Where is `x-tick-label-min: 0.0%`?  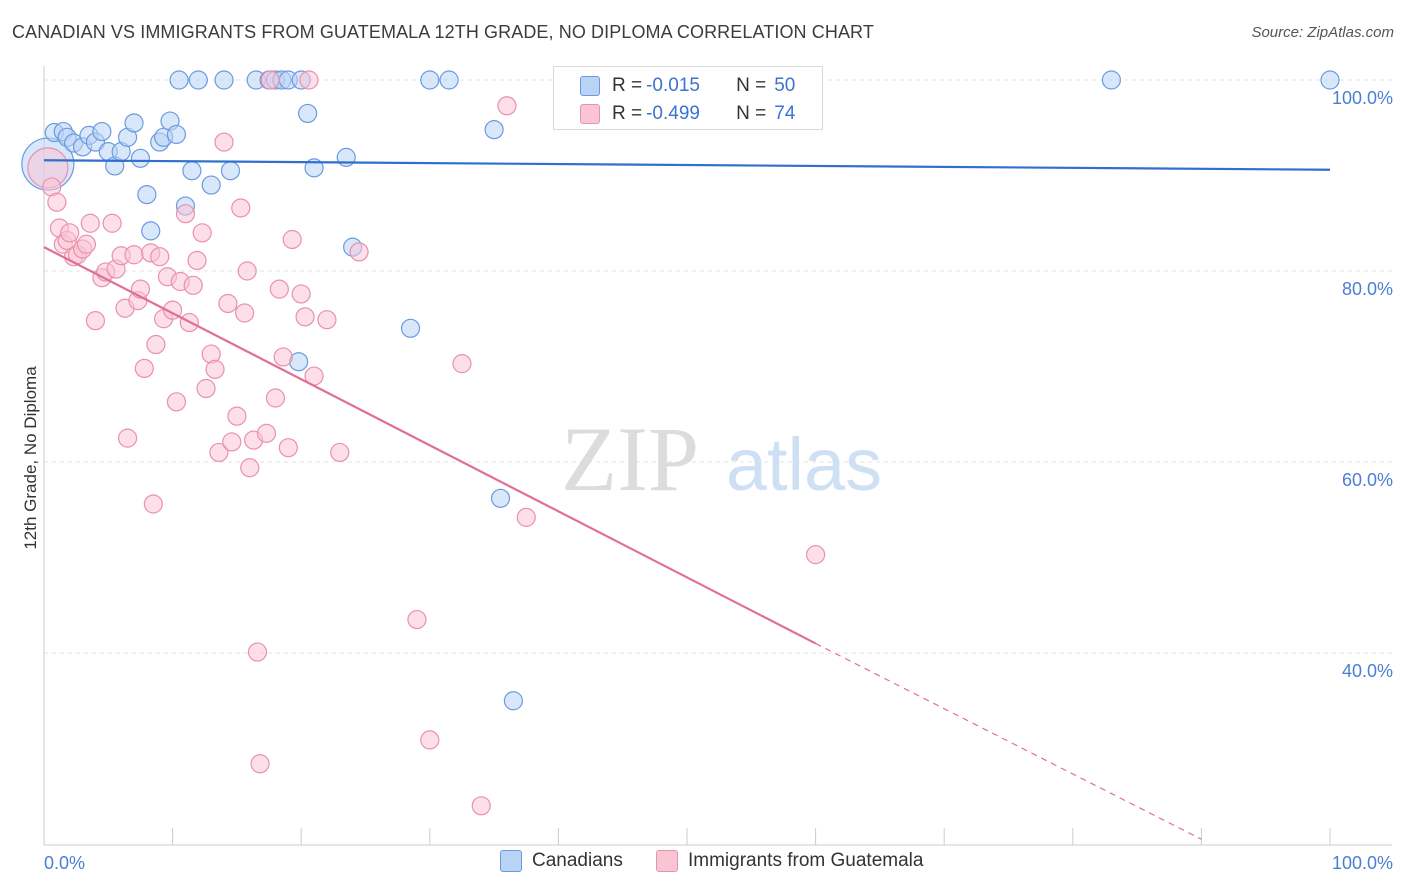 x-tick-label-min: 0.0% is located at coordinates (64, 863).